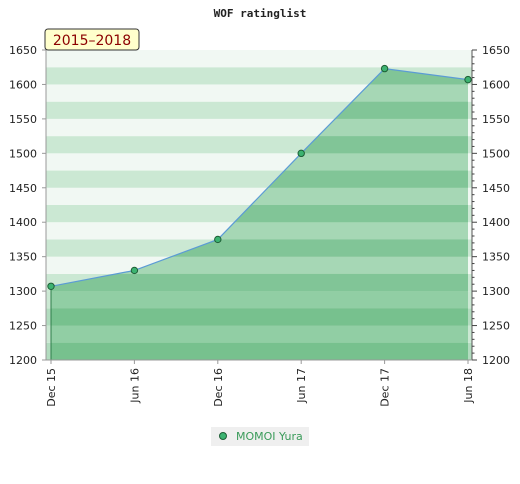 The width and height of the screenshot is (520, 484). I want to click on x-tick-label: Jun 17, so click(301, 386).